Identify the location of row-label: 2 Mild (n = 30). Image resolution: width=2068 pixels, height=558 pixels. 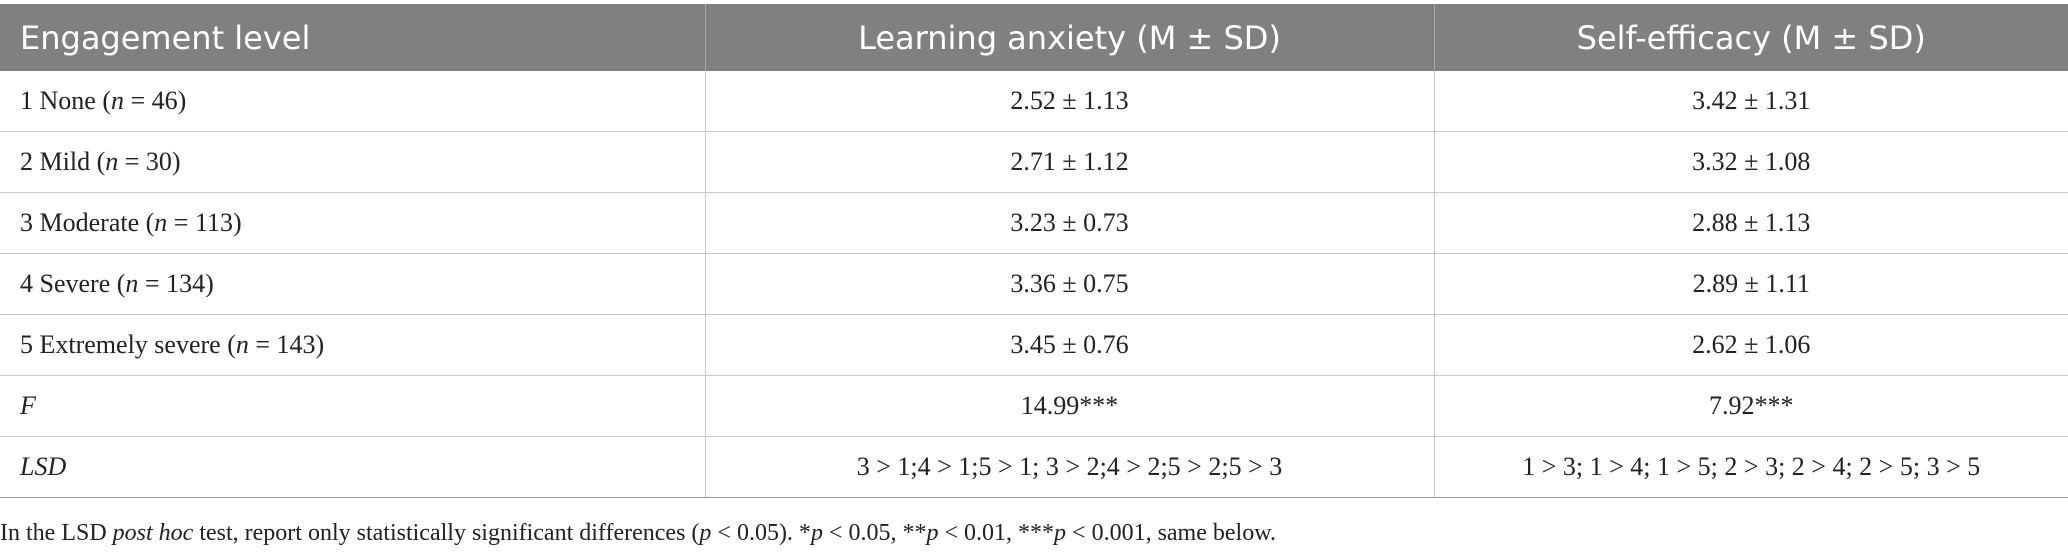
(353, 162).